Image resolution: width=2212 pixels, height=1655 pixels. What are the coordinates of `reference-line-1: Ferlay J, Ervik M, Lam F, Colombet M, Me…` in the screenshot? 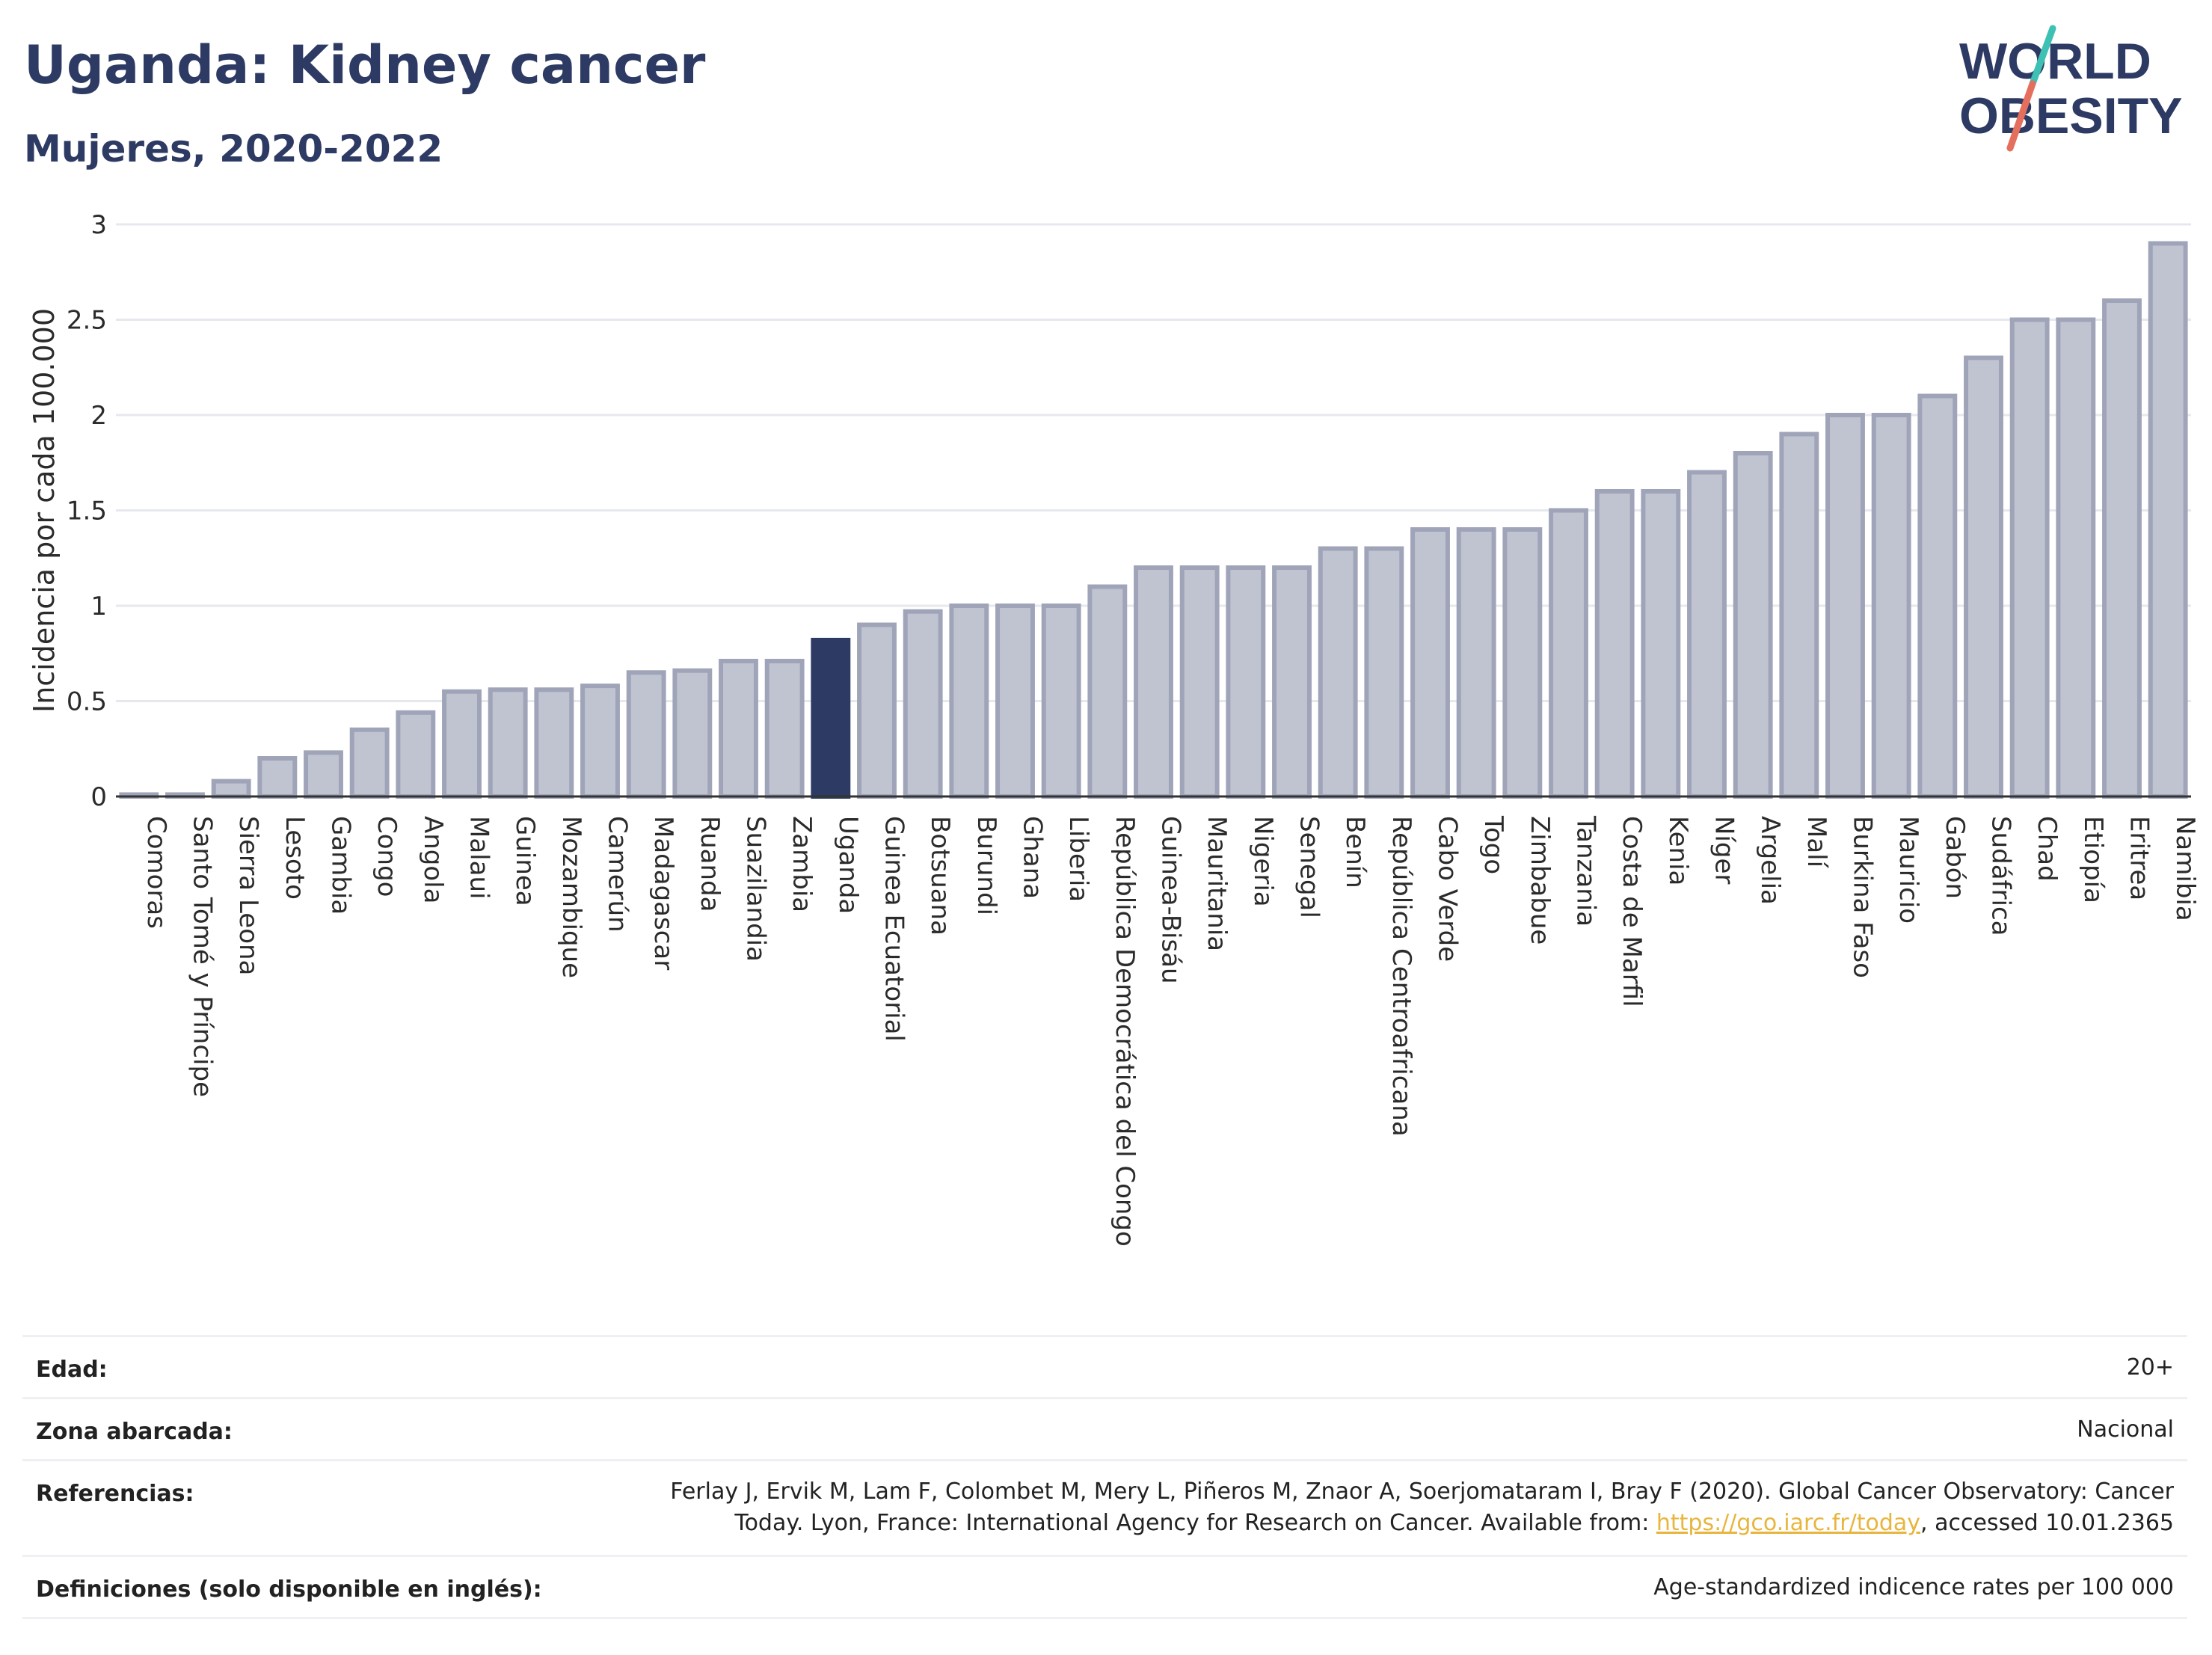 It's located at (1422, 1492).